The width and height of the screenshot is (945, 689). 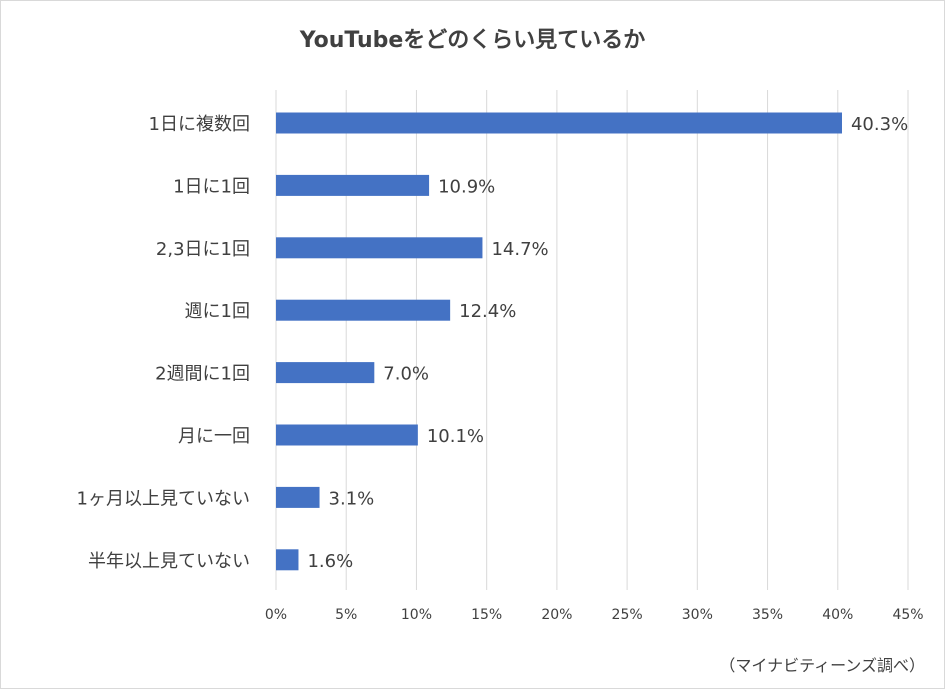 What do you see at coordinates (837, 615) in the screenshot?
I see `x-tick-label: 40%` at bounding box center [837, 615].